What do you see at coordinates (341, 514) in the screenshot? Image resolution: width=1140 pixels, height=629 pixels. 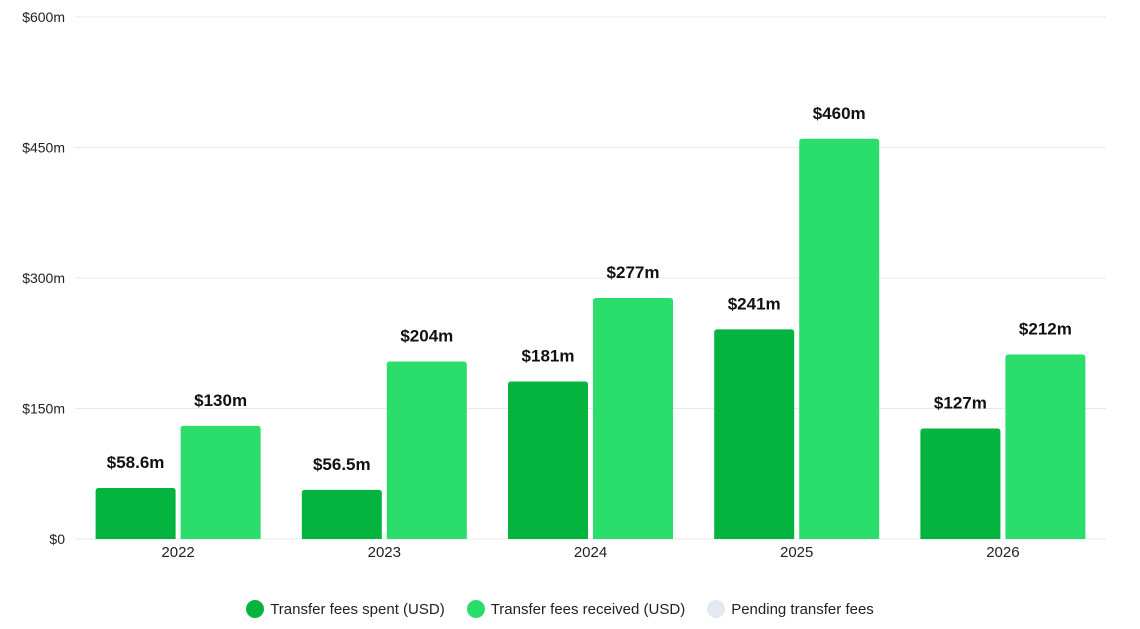 I see `bar-spent-2023` at bounding box center [341, 514].